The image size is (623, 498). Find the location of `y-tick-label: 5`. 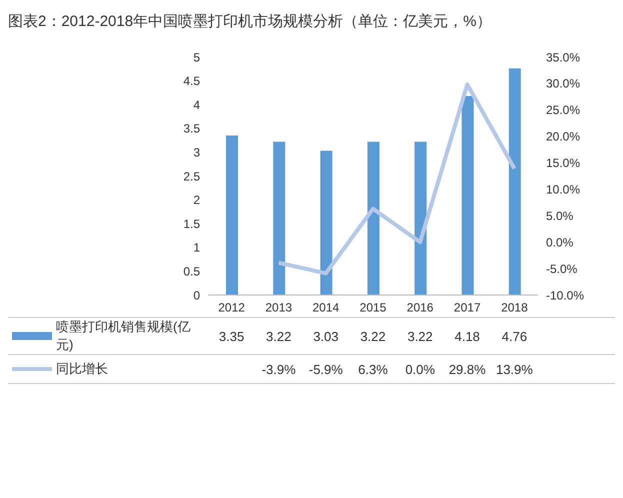

y-tick-label: 5 is located at coordinates (196, 57).